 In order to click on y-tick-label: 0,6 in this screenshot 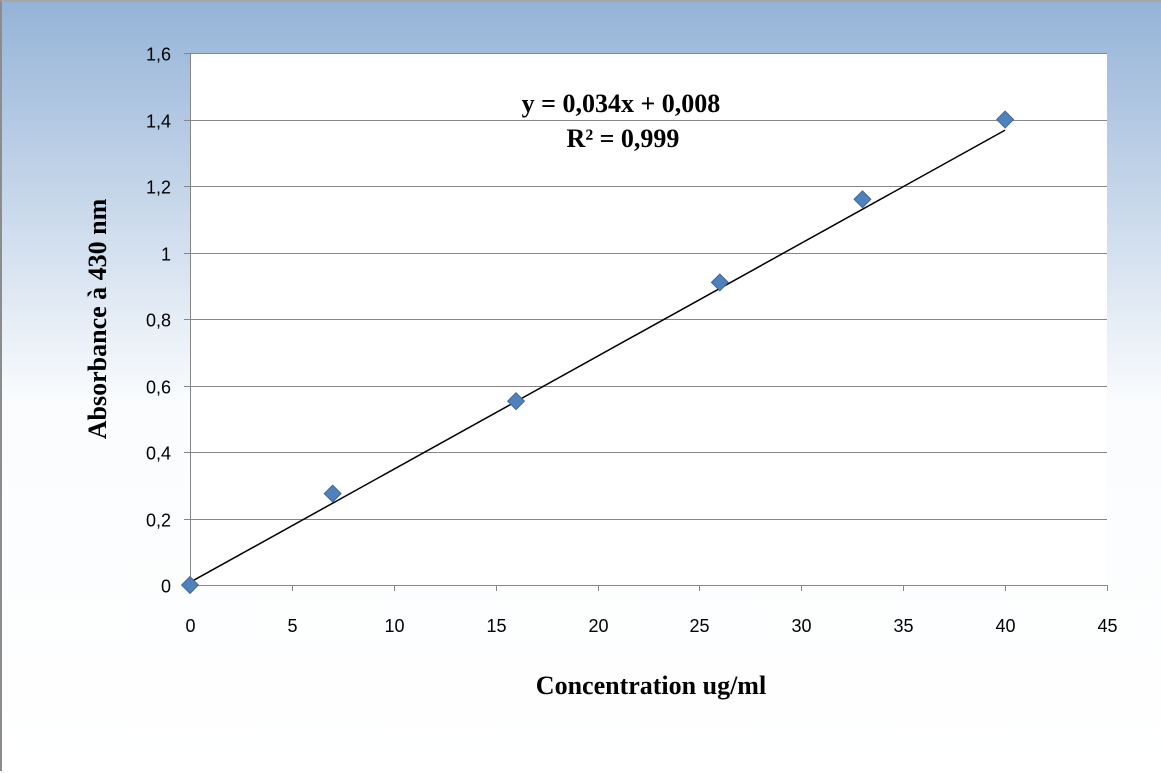, I will do `click(158, 388)`.